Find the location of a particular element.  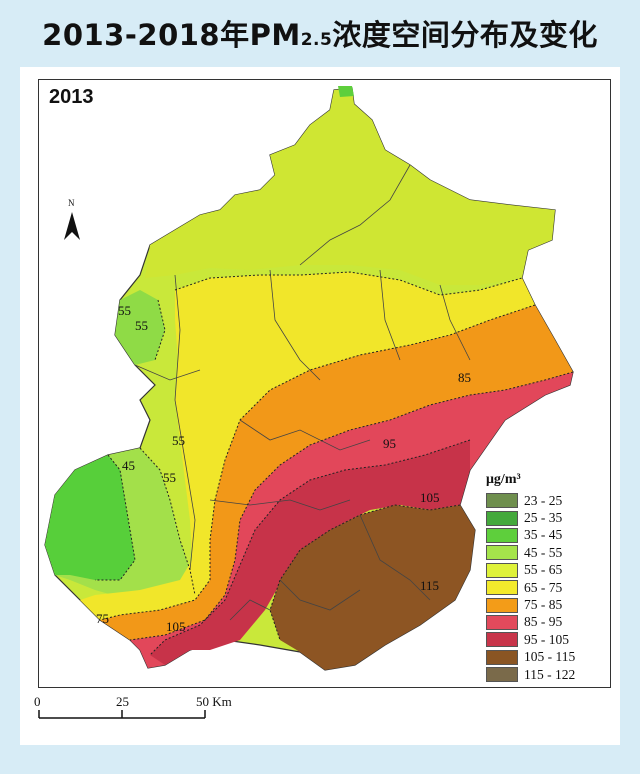

legend-item: 105 - 115 is located at coordinates (546, 657).